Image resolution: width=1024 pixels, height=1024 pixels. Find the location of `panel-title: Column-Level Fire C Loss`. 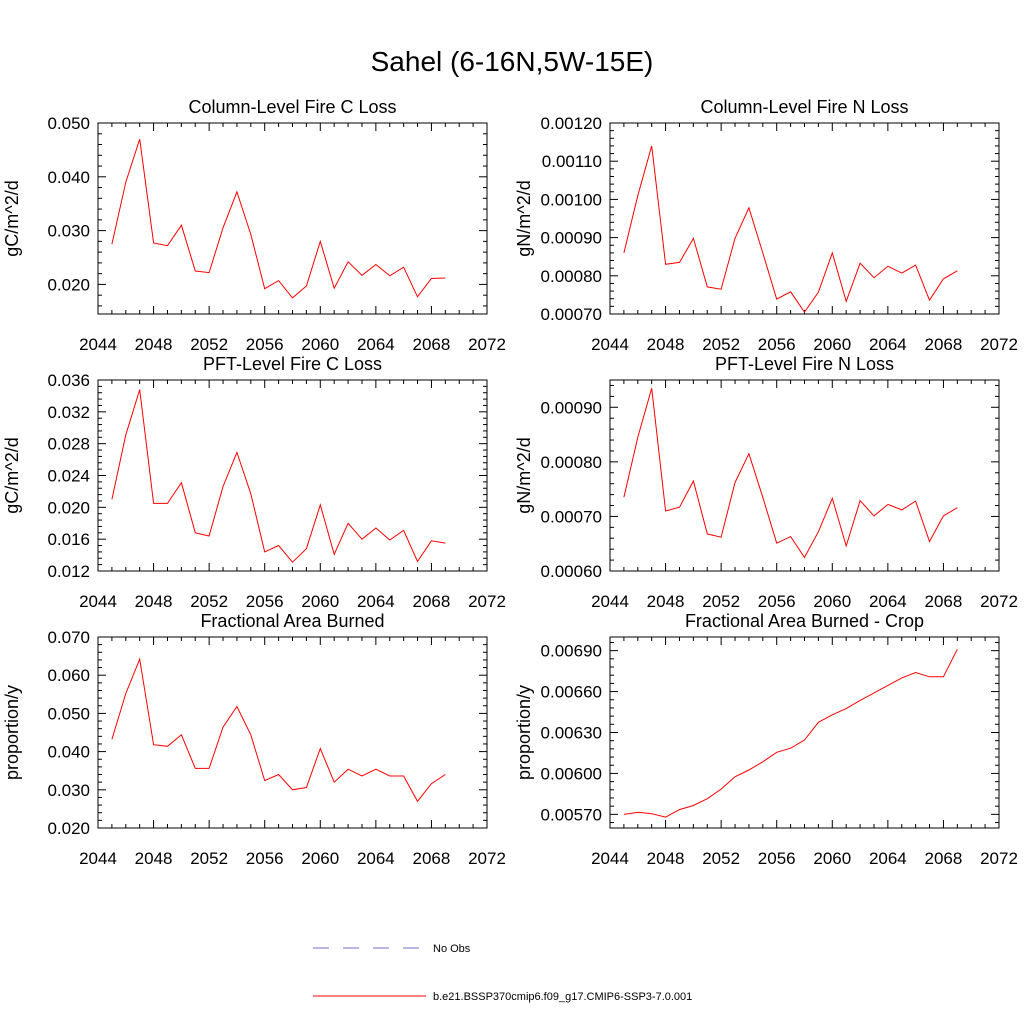

panel-title: Column-Level Fire C Loss is located at coordinates (292, 107).